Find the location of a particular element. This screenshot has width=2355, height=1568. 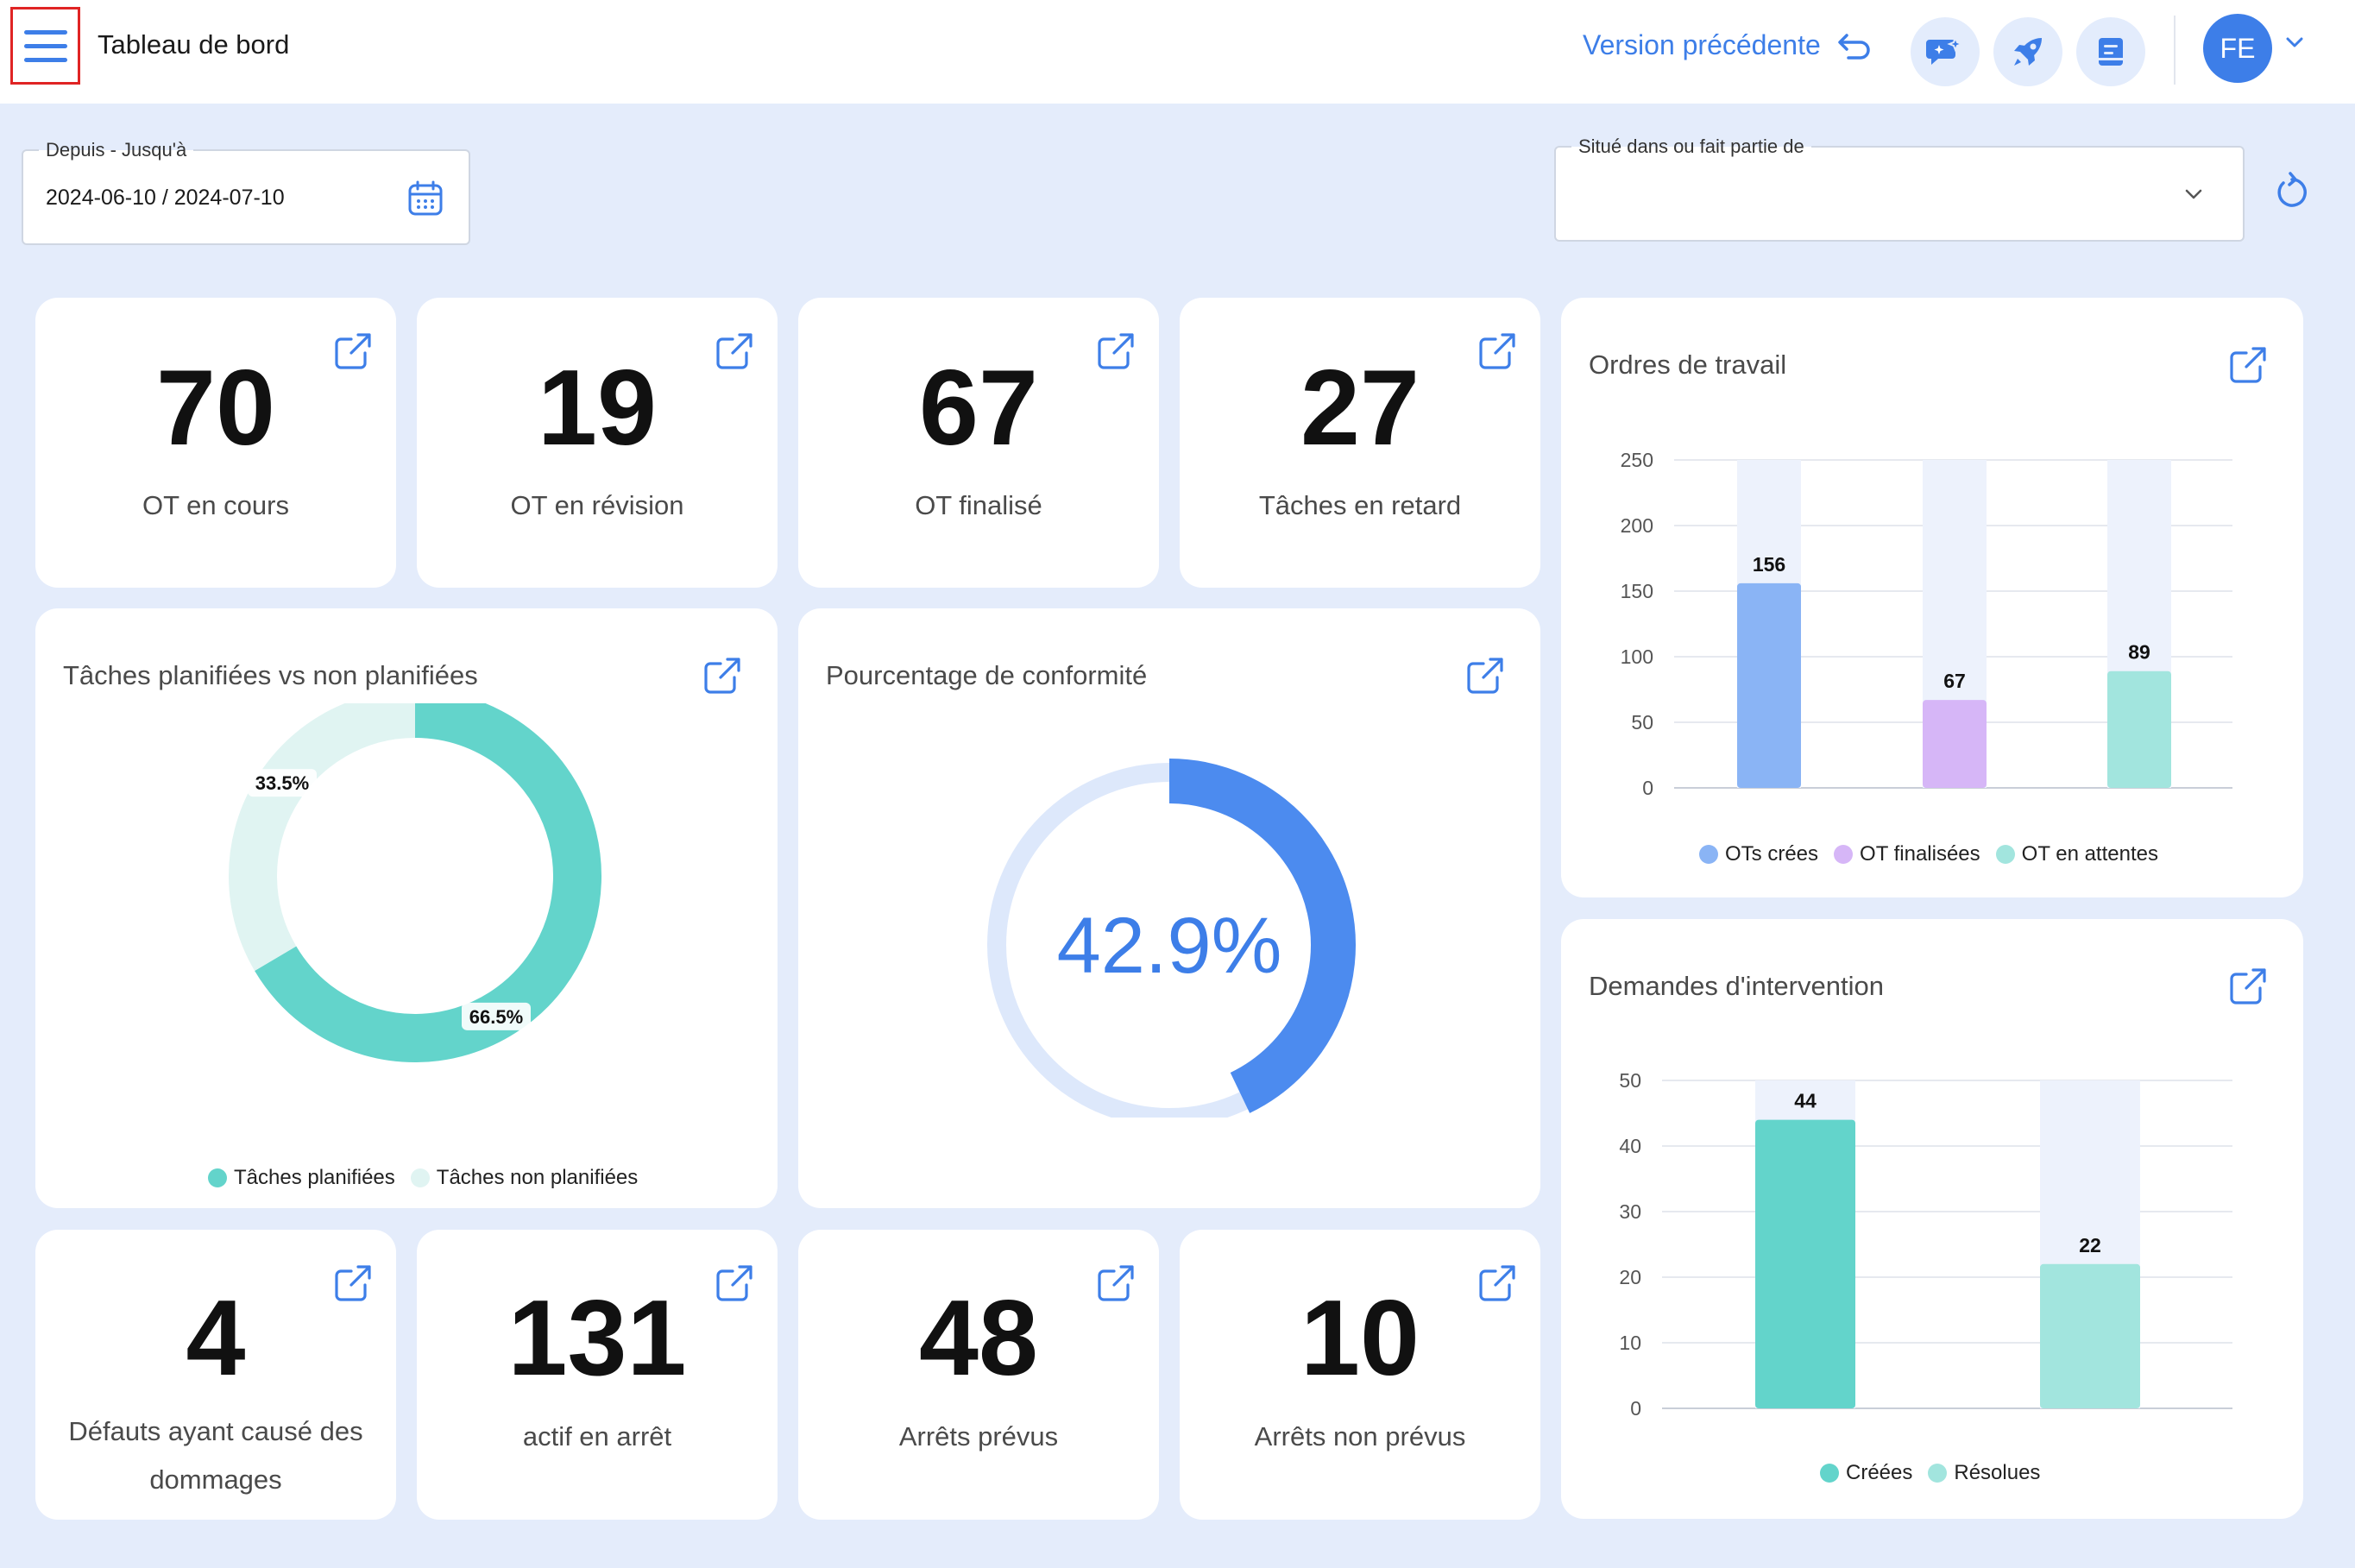

notes-button is located at coordinates (2110, 51).